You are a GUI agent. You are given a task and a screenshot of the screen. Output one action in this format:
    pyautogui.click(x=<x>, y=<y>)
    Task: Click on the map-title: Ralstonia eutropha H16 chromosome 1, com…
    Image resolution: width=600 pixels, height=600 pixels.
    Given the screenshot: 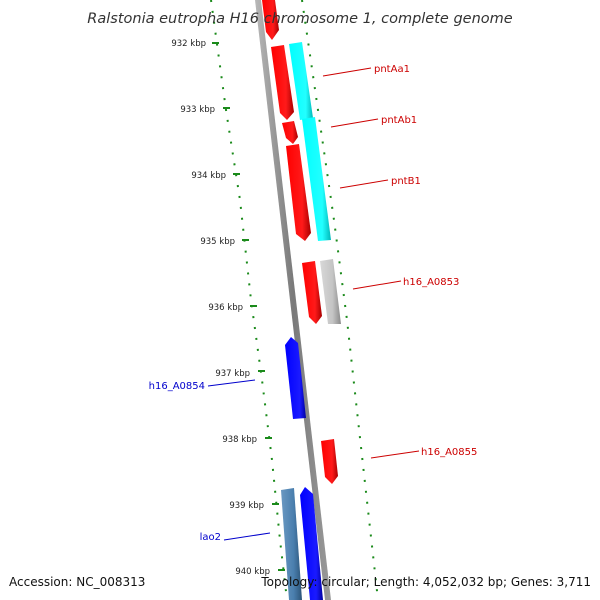 What is the action you would take?
    pyautogui.click(x=299, y=19)
    